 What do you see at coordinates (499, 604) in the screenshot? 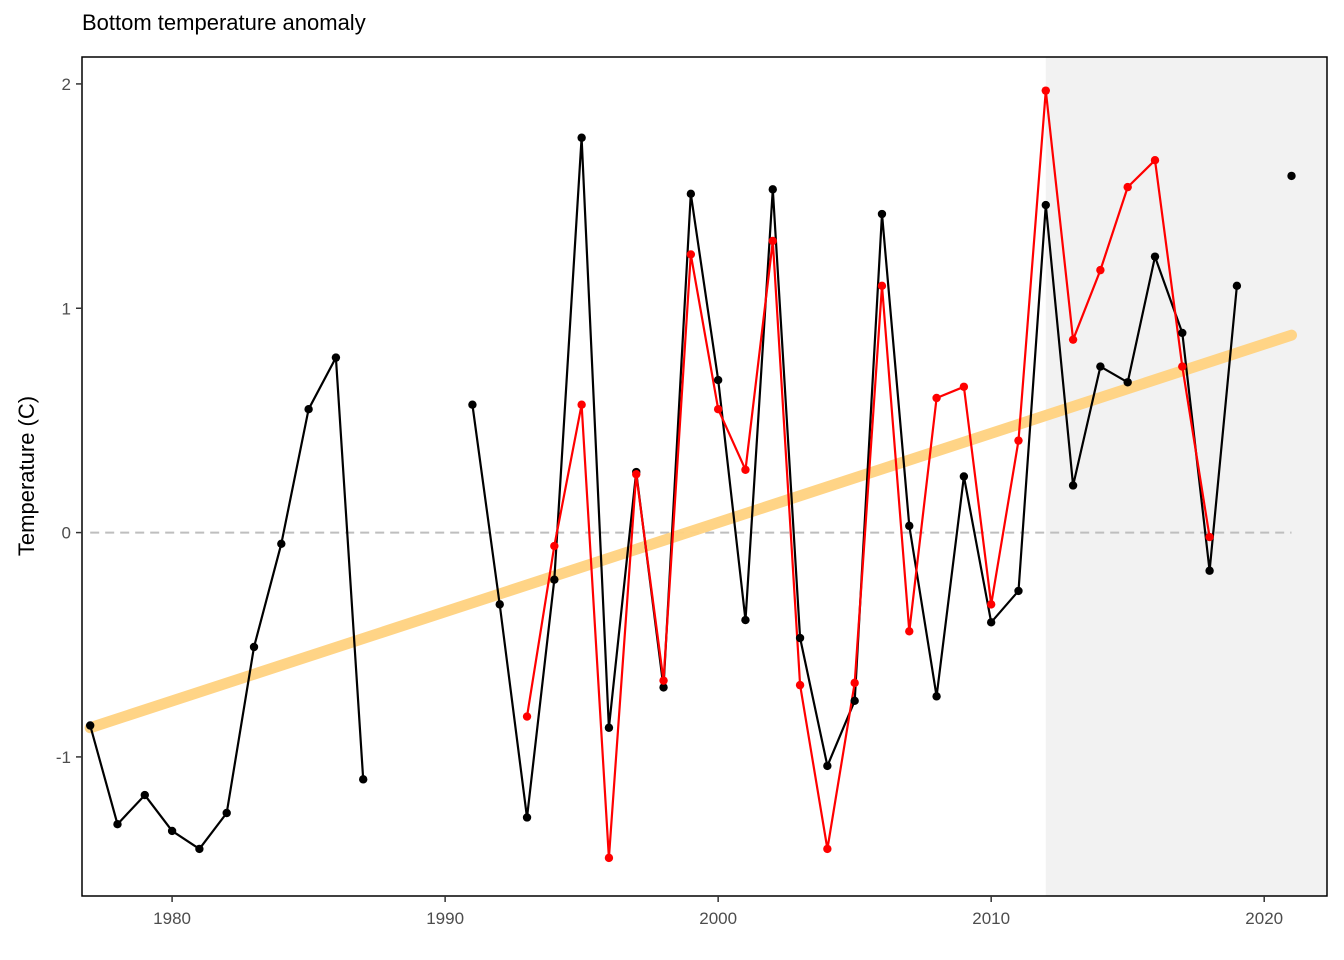
I see `series-1-point-1992` at bounding box center [499, 604].